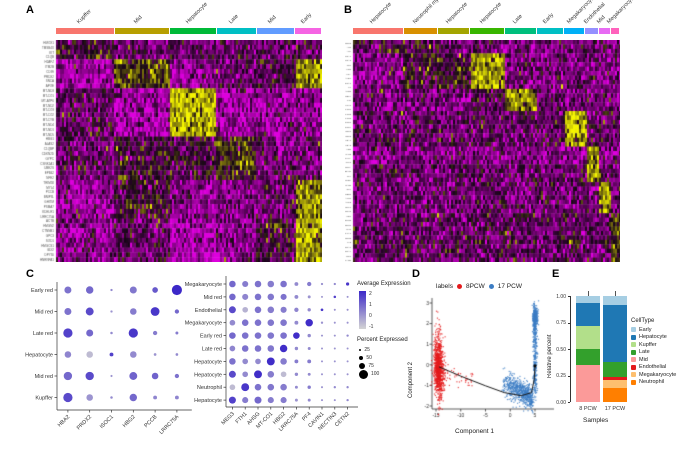  Describe the element at coordinates (548, 19) in the screenshot. I see `panel-b-group-label: Early` at that location.